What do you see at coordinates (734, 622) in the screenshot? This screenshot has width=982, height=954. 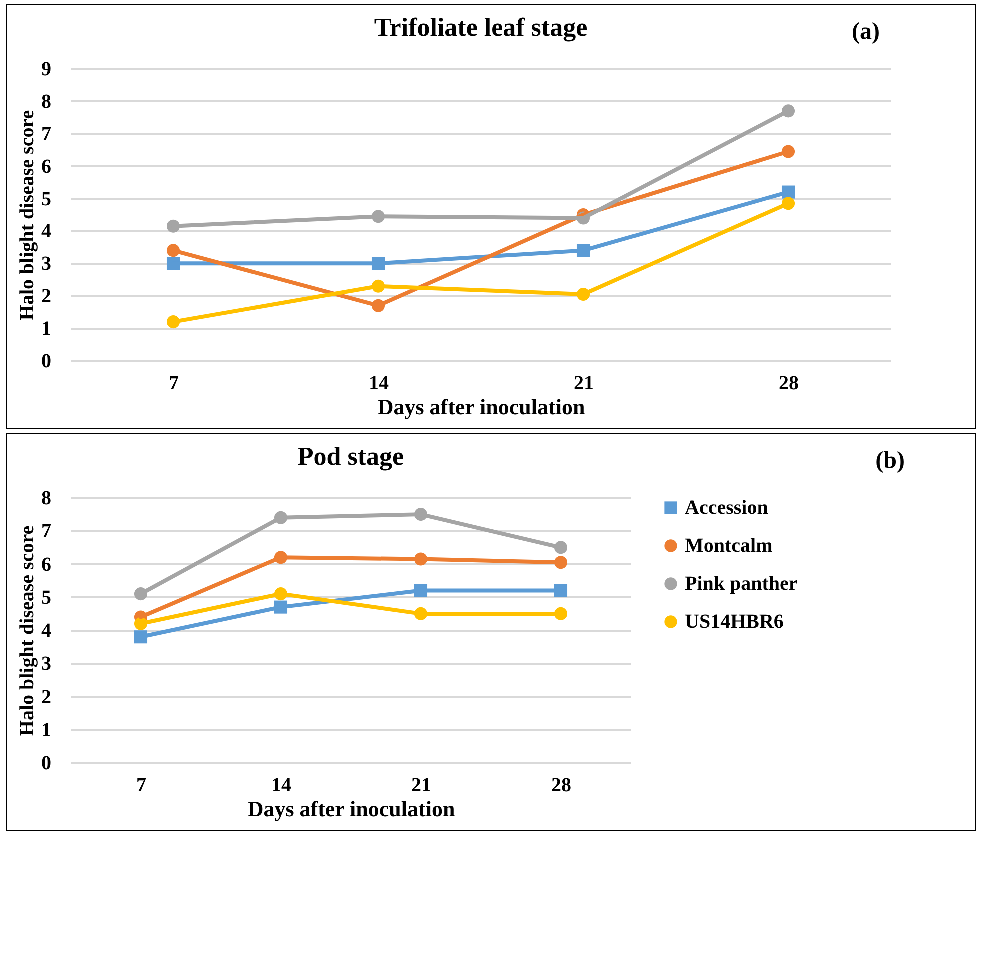 I see `legend-label: US14HBR6` at bounding box center [734, 622].